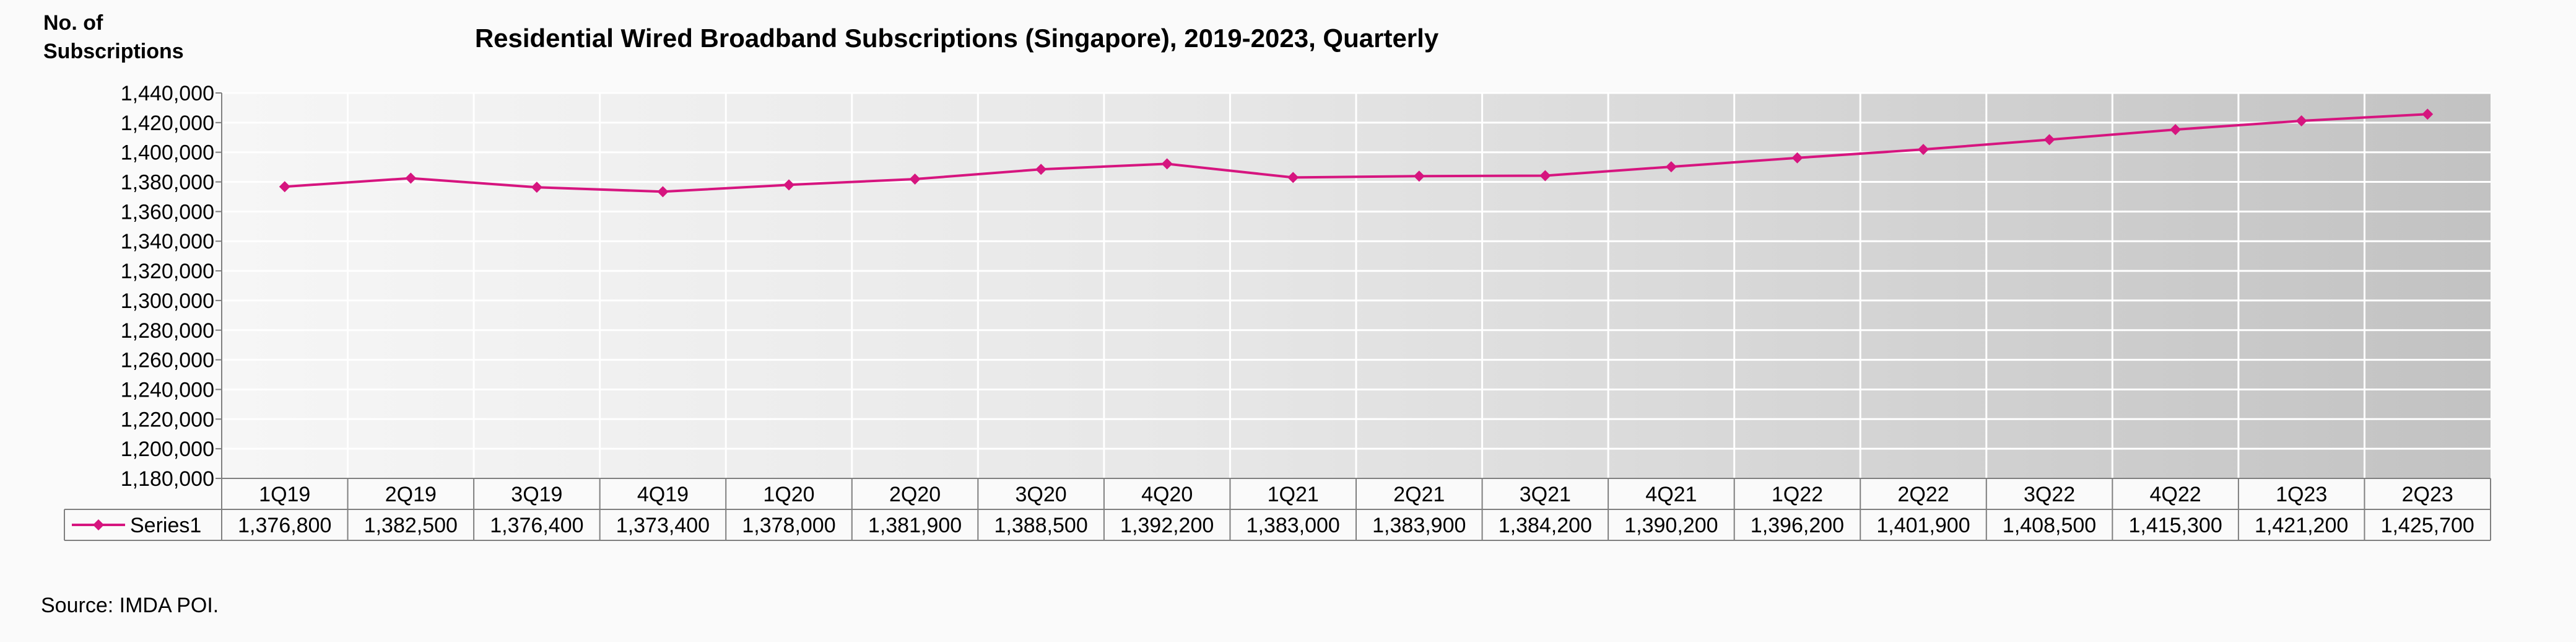  What do you see at coordinates (2049, 525) in the screenshot?
I see `data-table-value: 1,408,500` at bounding box center [2049, 525].